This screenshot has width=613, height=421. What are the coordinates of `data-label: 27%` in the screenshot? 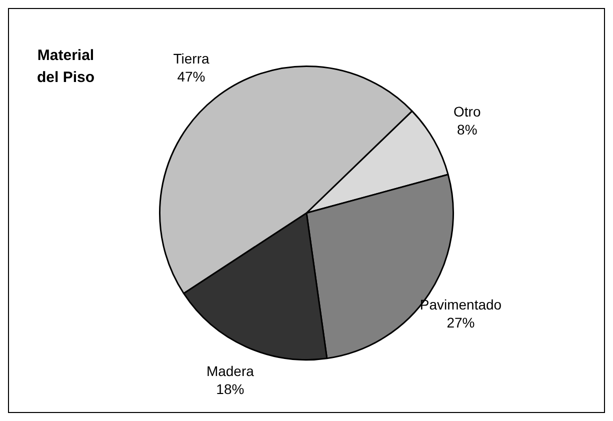 It's located at (460, 322).